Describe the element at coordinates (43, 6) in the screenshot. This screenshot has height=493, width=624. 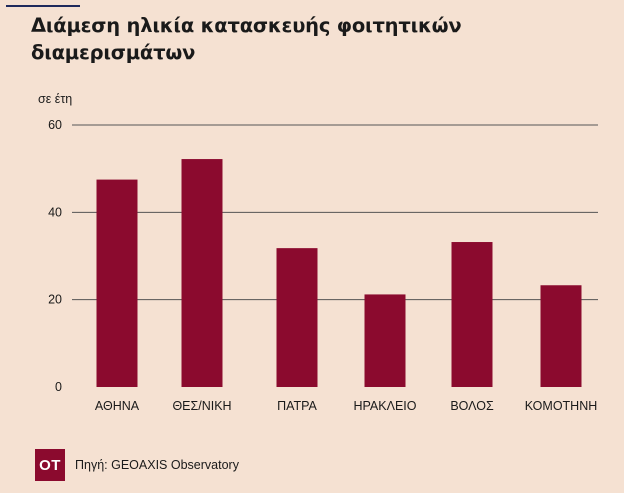
I see `top-accent-rule` at that location.